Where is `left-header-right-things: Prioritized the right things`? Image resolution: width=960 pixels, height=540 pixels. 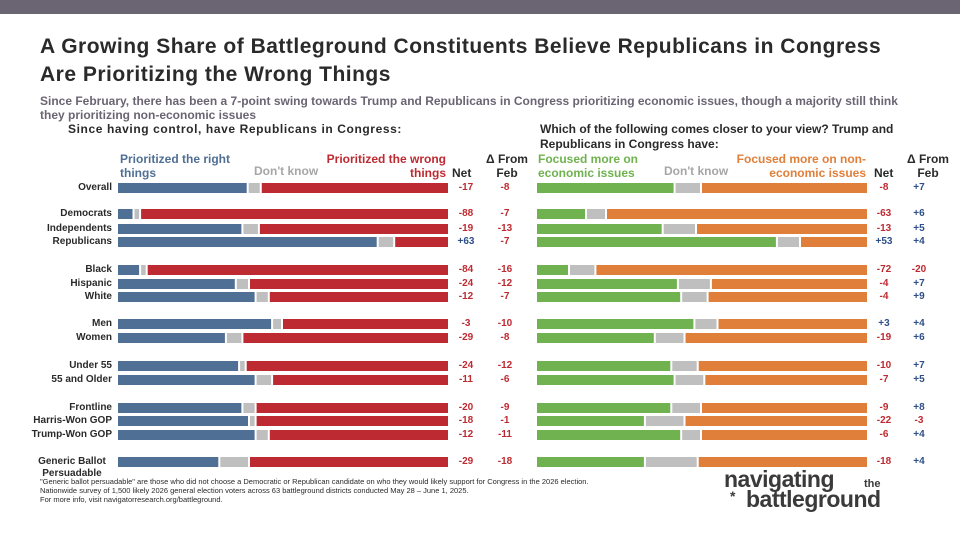 left-header-right-things: Prioritized the right things is located at coordinates (175, 166).